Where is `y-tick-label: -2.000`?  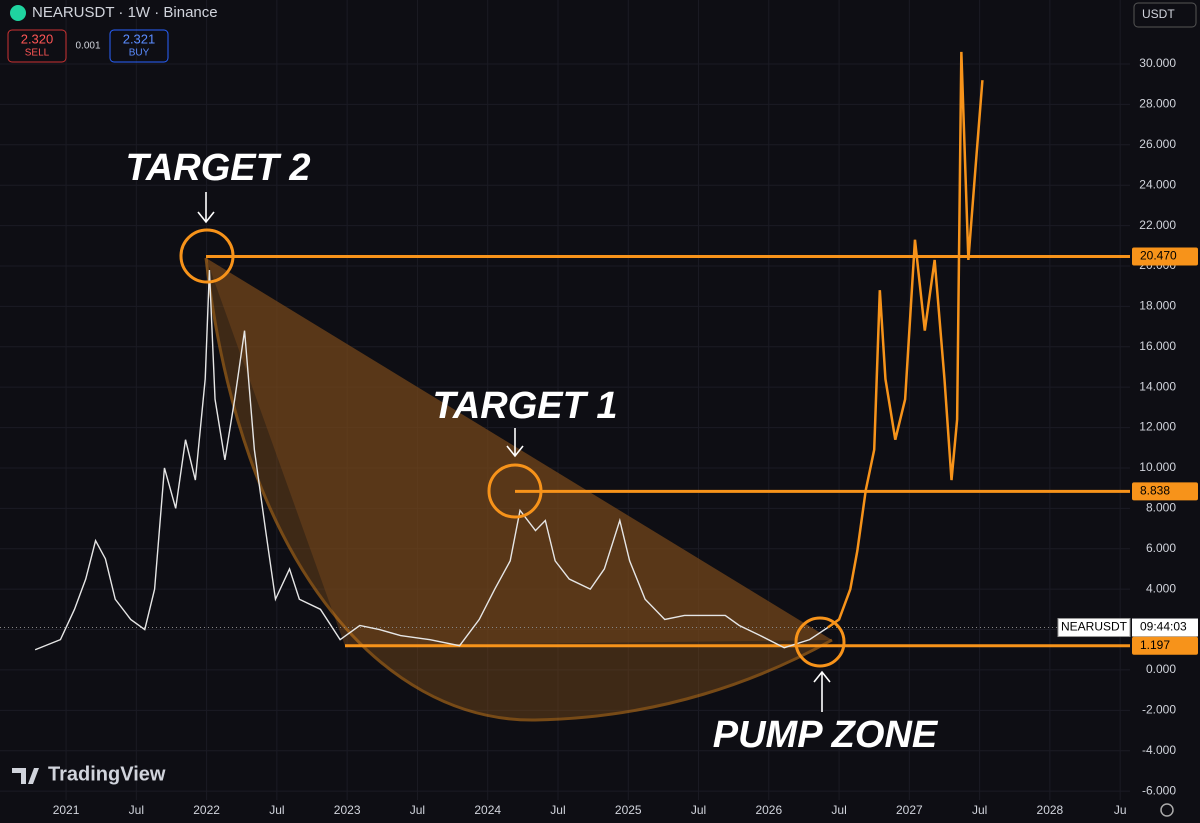
y-tick-label: -2.000 is located at coordinates (1159, 709).